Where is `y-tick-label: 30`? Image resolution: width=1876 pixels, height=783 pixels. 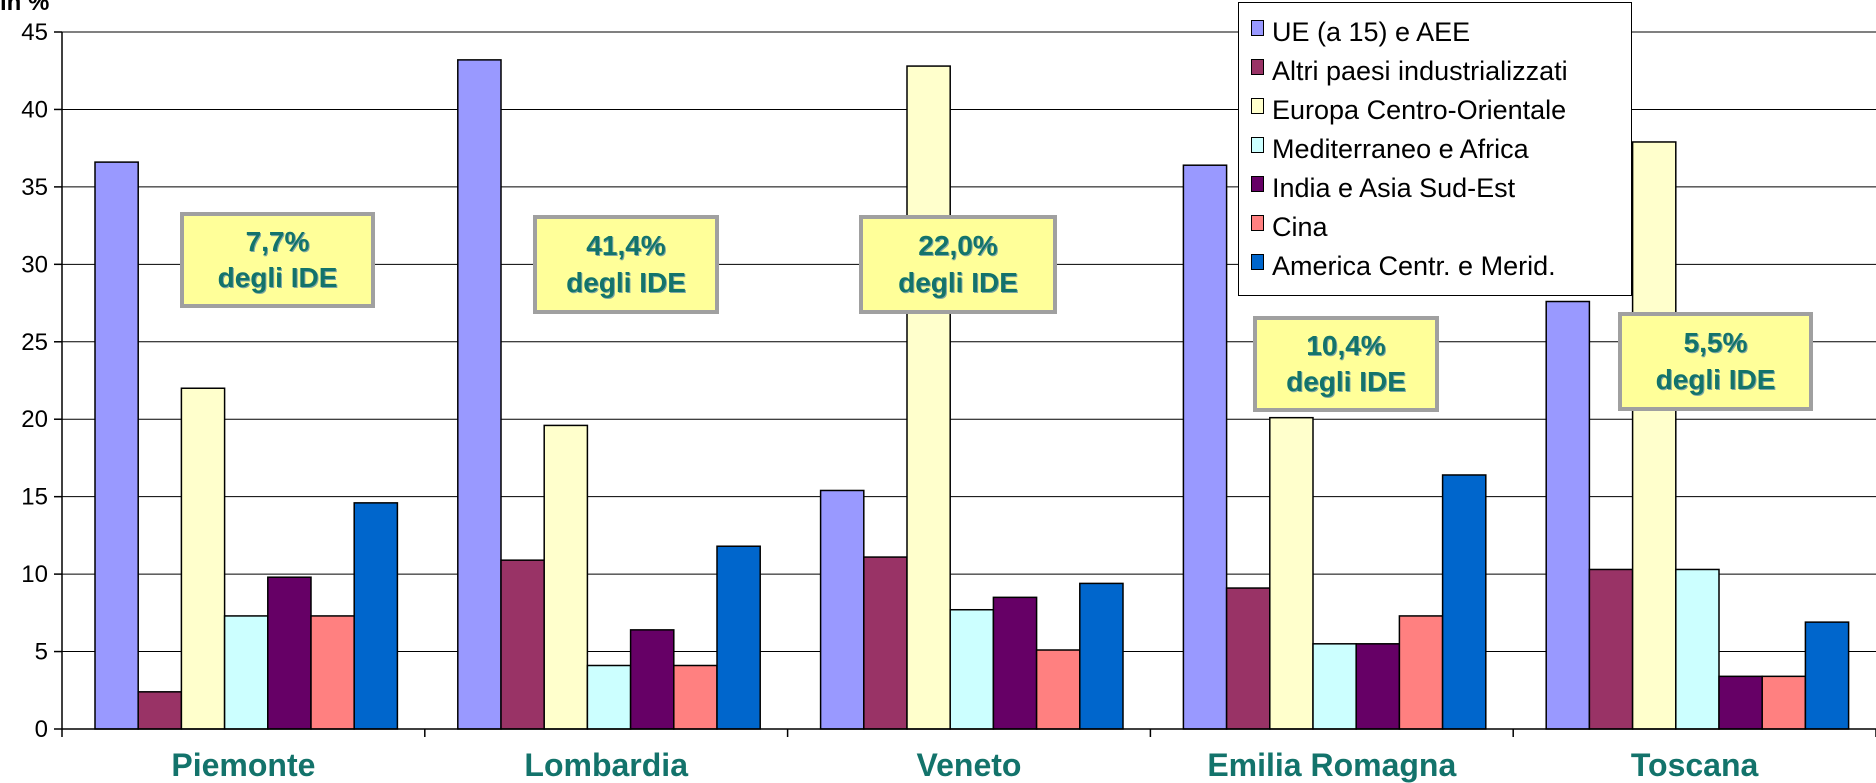
y-tick-label: 30 is located at coordinates (34, 264).